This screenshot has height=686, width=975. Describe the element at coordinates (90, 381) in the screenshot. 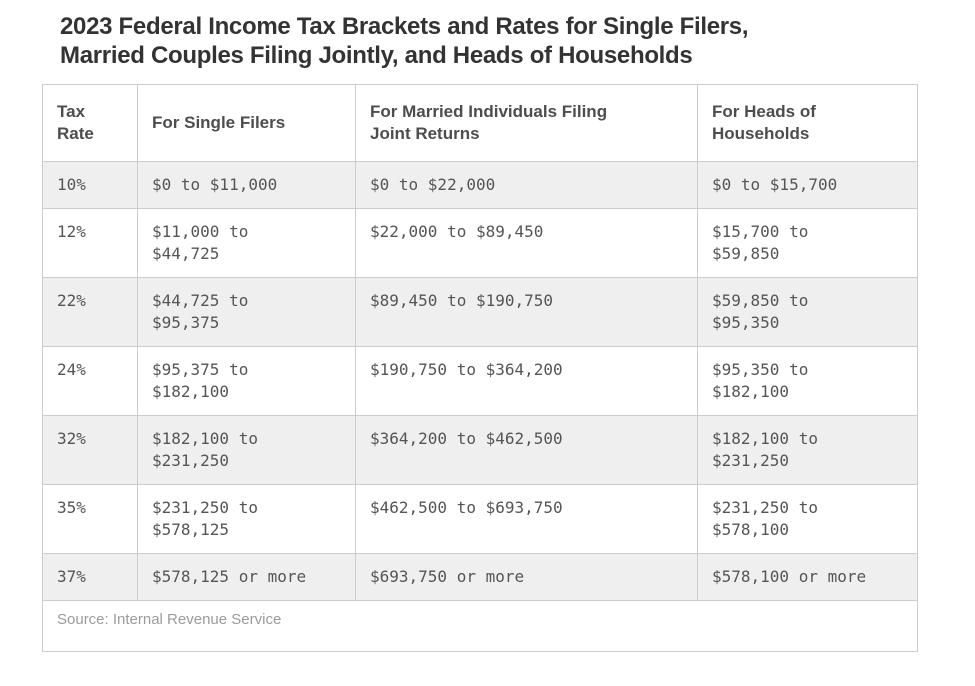

I see `tax-rate-cell: 24%` at that location.